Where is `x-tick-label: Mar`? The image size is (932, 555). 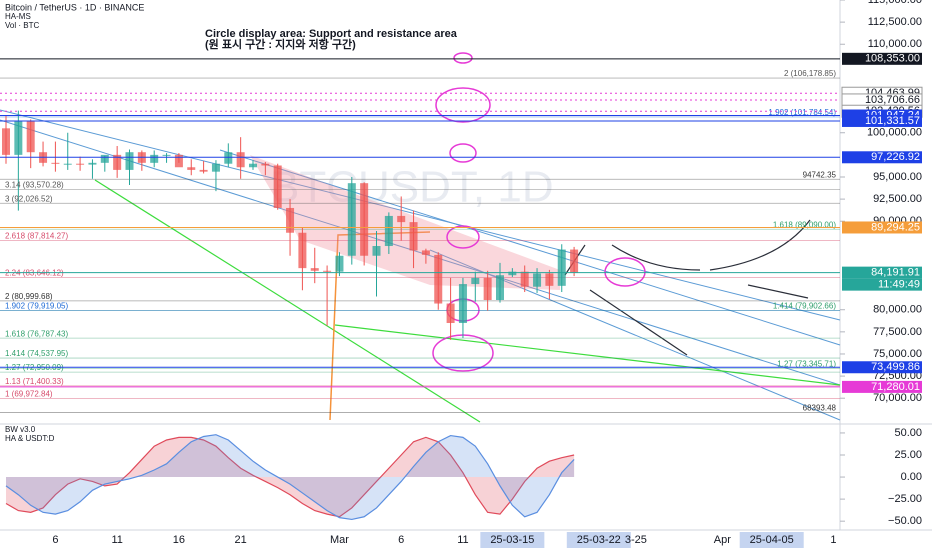
x-tick-label: Mar is located at coordinates (339, 540).